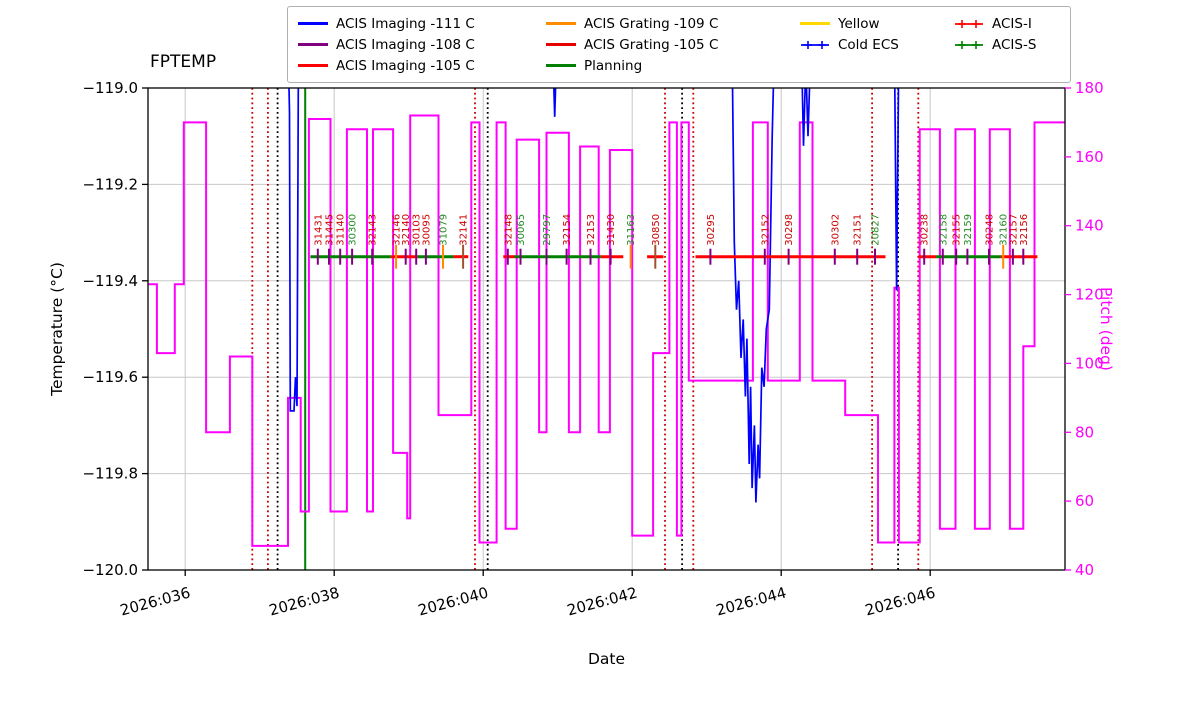  I want to click on svg-text: 160, so click(1089, 157).